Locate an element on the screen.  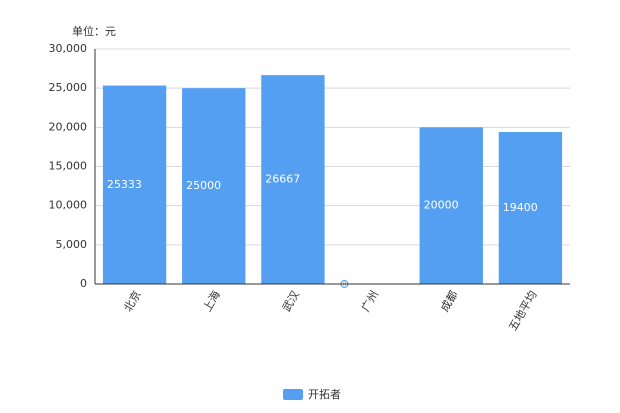
x-tick-label: 五地平均 is located at coordinates (522, 311).